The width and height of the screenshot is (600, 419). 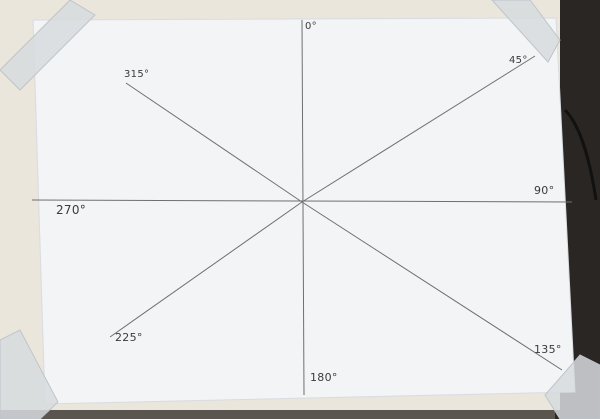 I want to click on line-horizontal, so click(x=302, y=201).